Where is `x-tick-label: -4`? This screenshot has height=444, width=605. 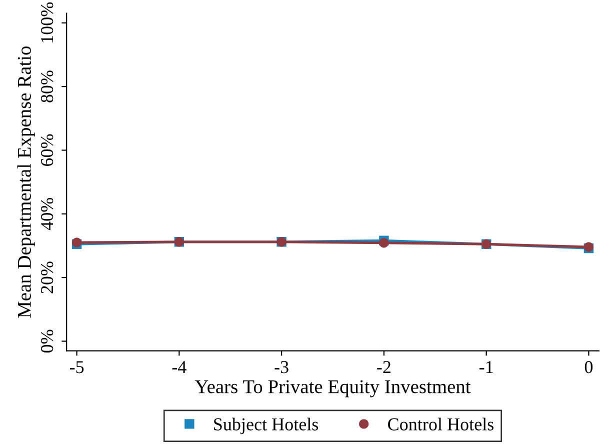
x-tick-label: -4 is located at coordinates (179, 367).